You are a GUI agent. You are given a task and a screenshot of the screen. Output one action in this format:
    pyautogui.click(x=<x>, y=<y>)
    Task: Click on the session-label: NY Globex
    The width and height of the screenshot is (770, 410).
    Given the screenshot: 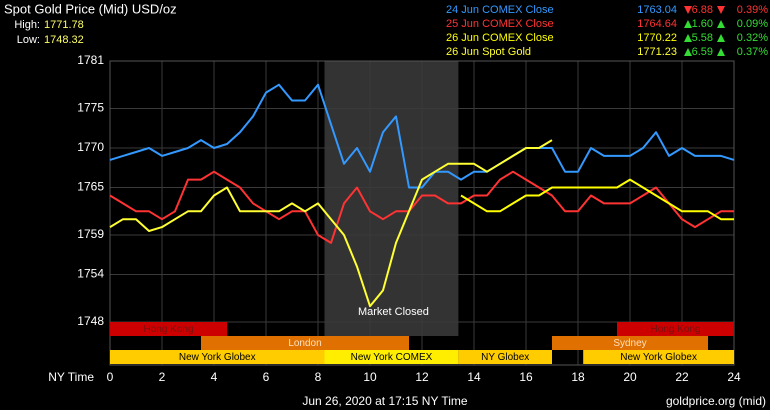 What is the action you would take?
    pyautogui.click(x=505, y=357)
    